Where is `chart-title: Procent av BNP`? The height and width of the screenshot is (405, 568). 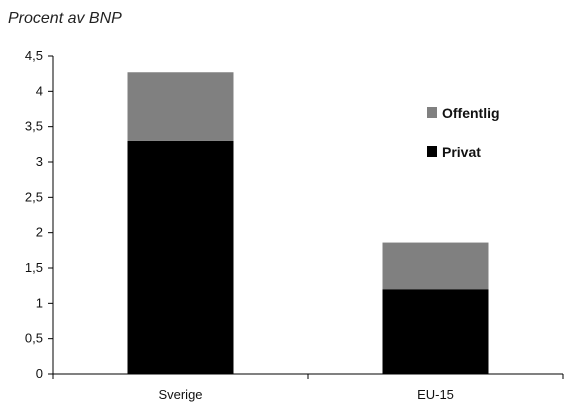 chart-title: Procent av BNP is located at coordinates (65, 18).